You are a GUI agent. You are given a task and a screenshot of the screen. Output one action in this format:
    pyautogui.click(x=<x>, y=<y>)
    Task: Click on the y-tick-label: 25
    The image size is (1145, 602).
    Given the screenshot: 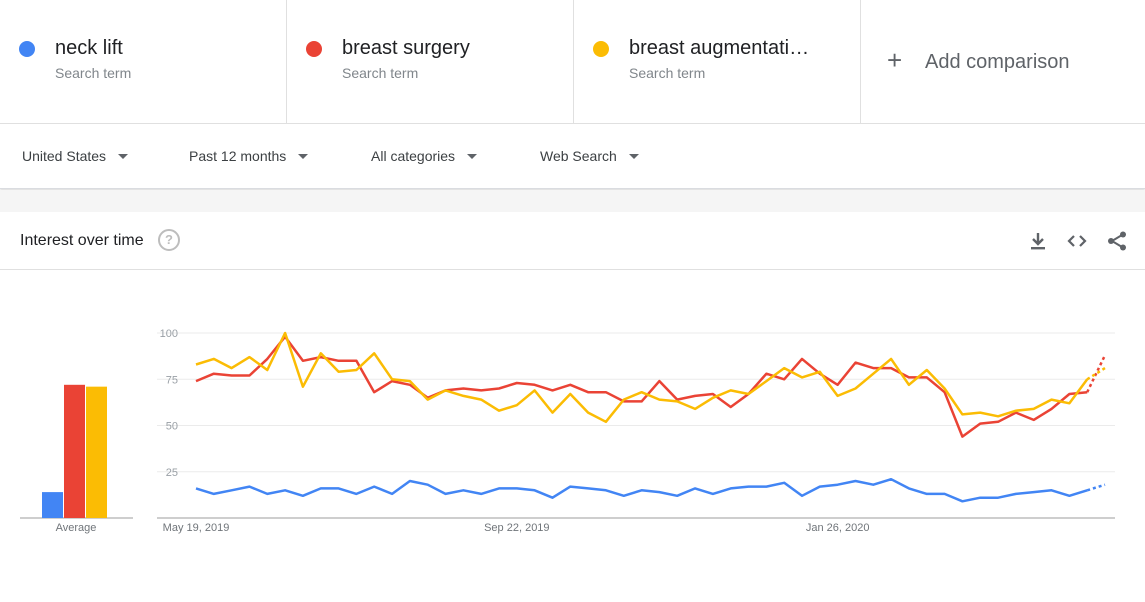 What is the action you would take?
    pyautogui.click(x=172, y=473)
    